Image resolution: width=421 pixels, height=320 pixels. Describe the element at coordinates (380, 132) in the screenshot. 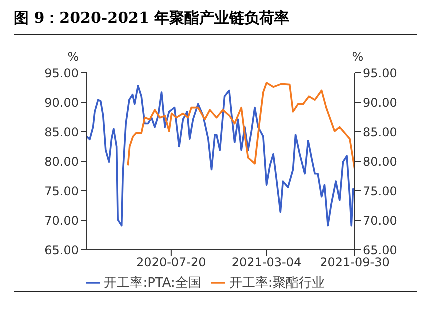

I see `y2-tick-label: 85.00` at that location.